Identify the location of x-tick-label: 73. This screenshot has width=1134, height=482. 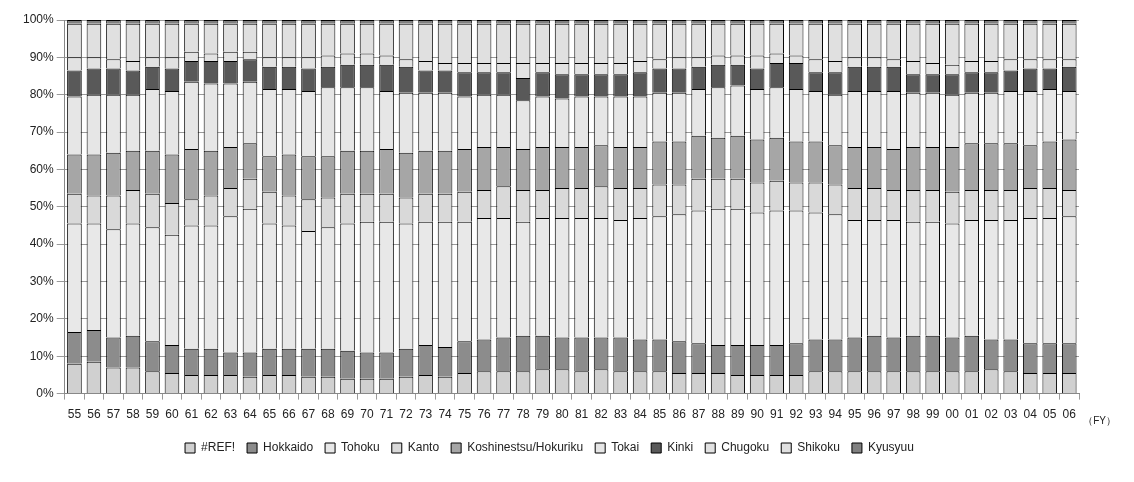
(425, 414).